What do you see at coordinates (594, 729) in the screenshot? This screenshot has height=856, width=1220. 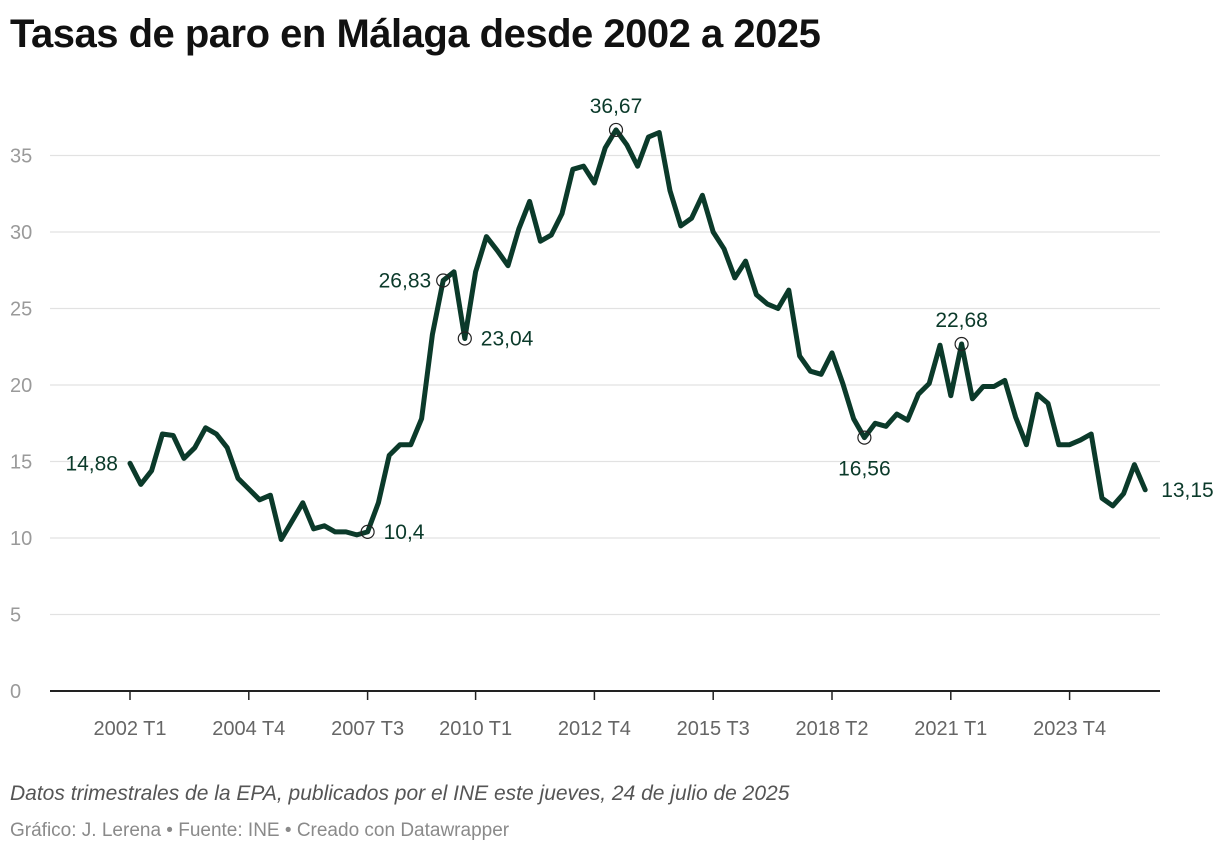 I see `x-tick-label: 2012 T4` at bounding box center [594, 729].